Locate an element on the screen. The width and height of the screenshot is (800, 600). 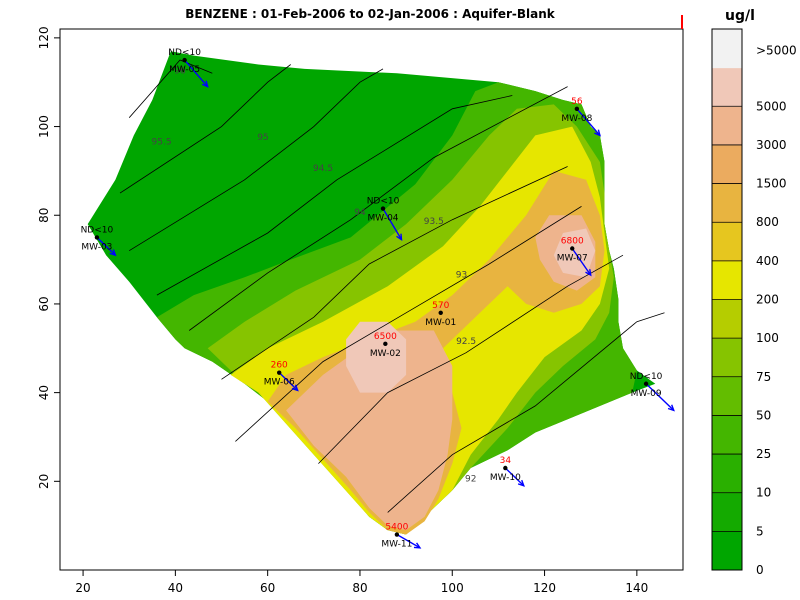
legend-tick-label: 100 is located at coordinates (767, 338).